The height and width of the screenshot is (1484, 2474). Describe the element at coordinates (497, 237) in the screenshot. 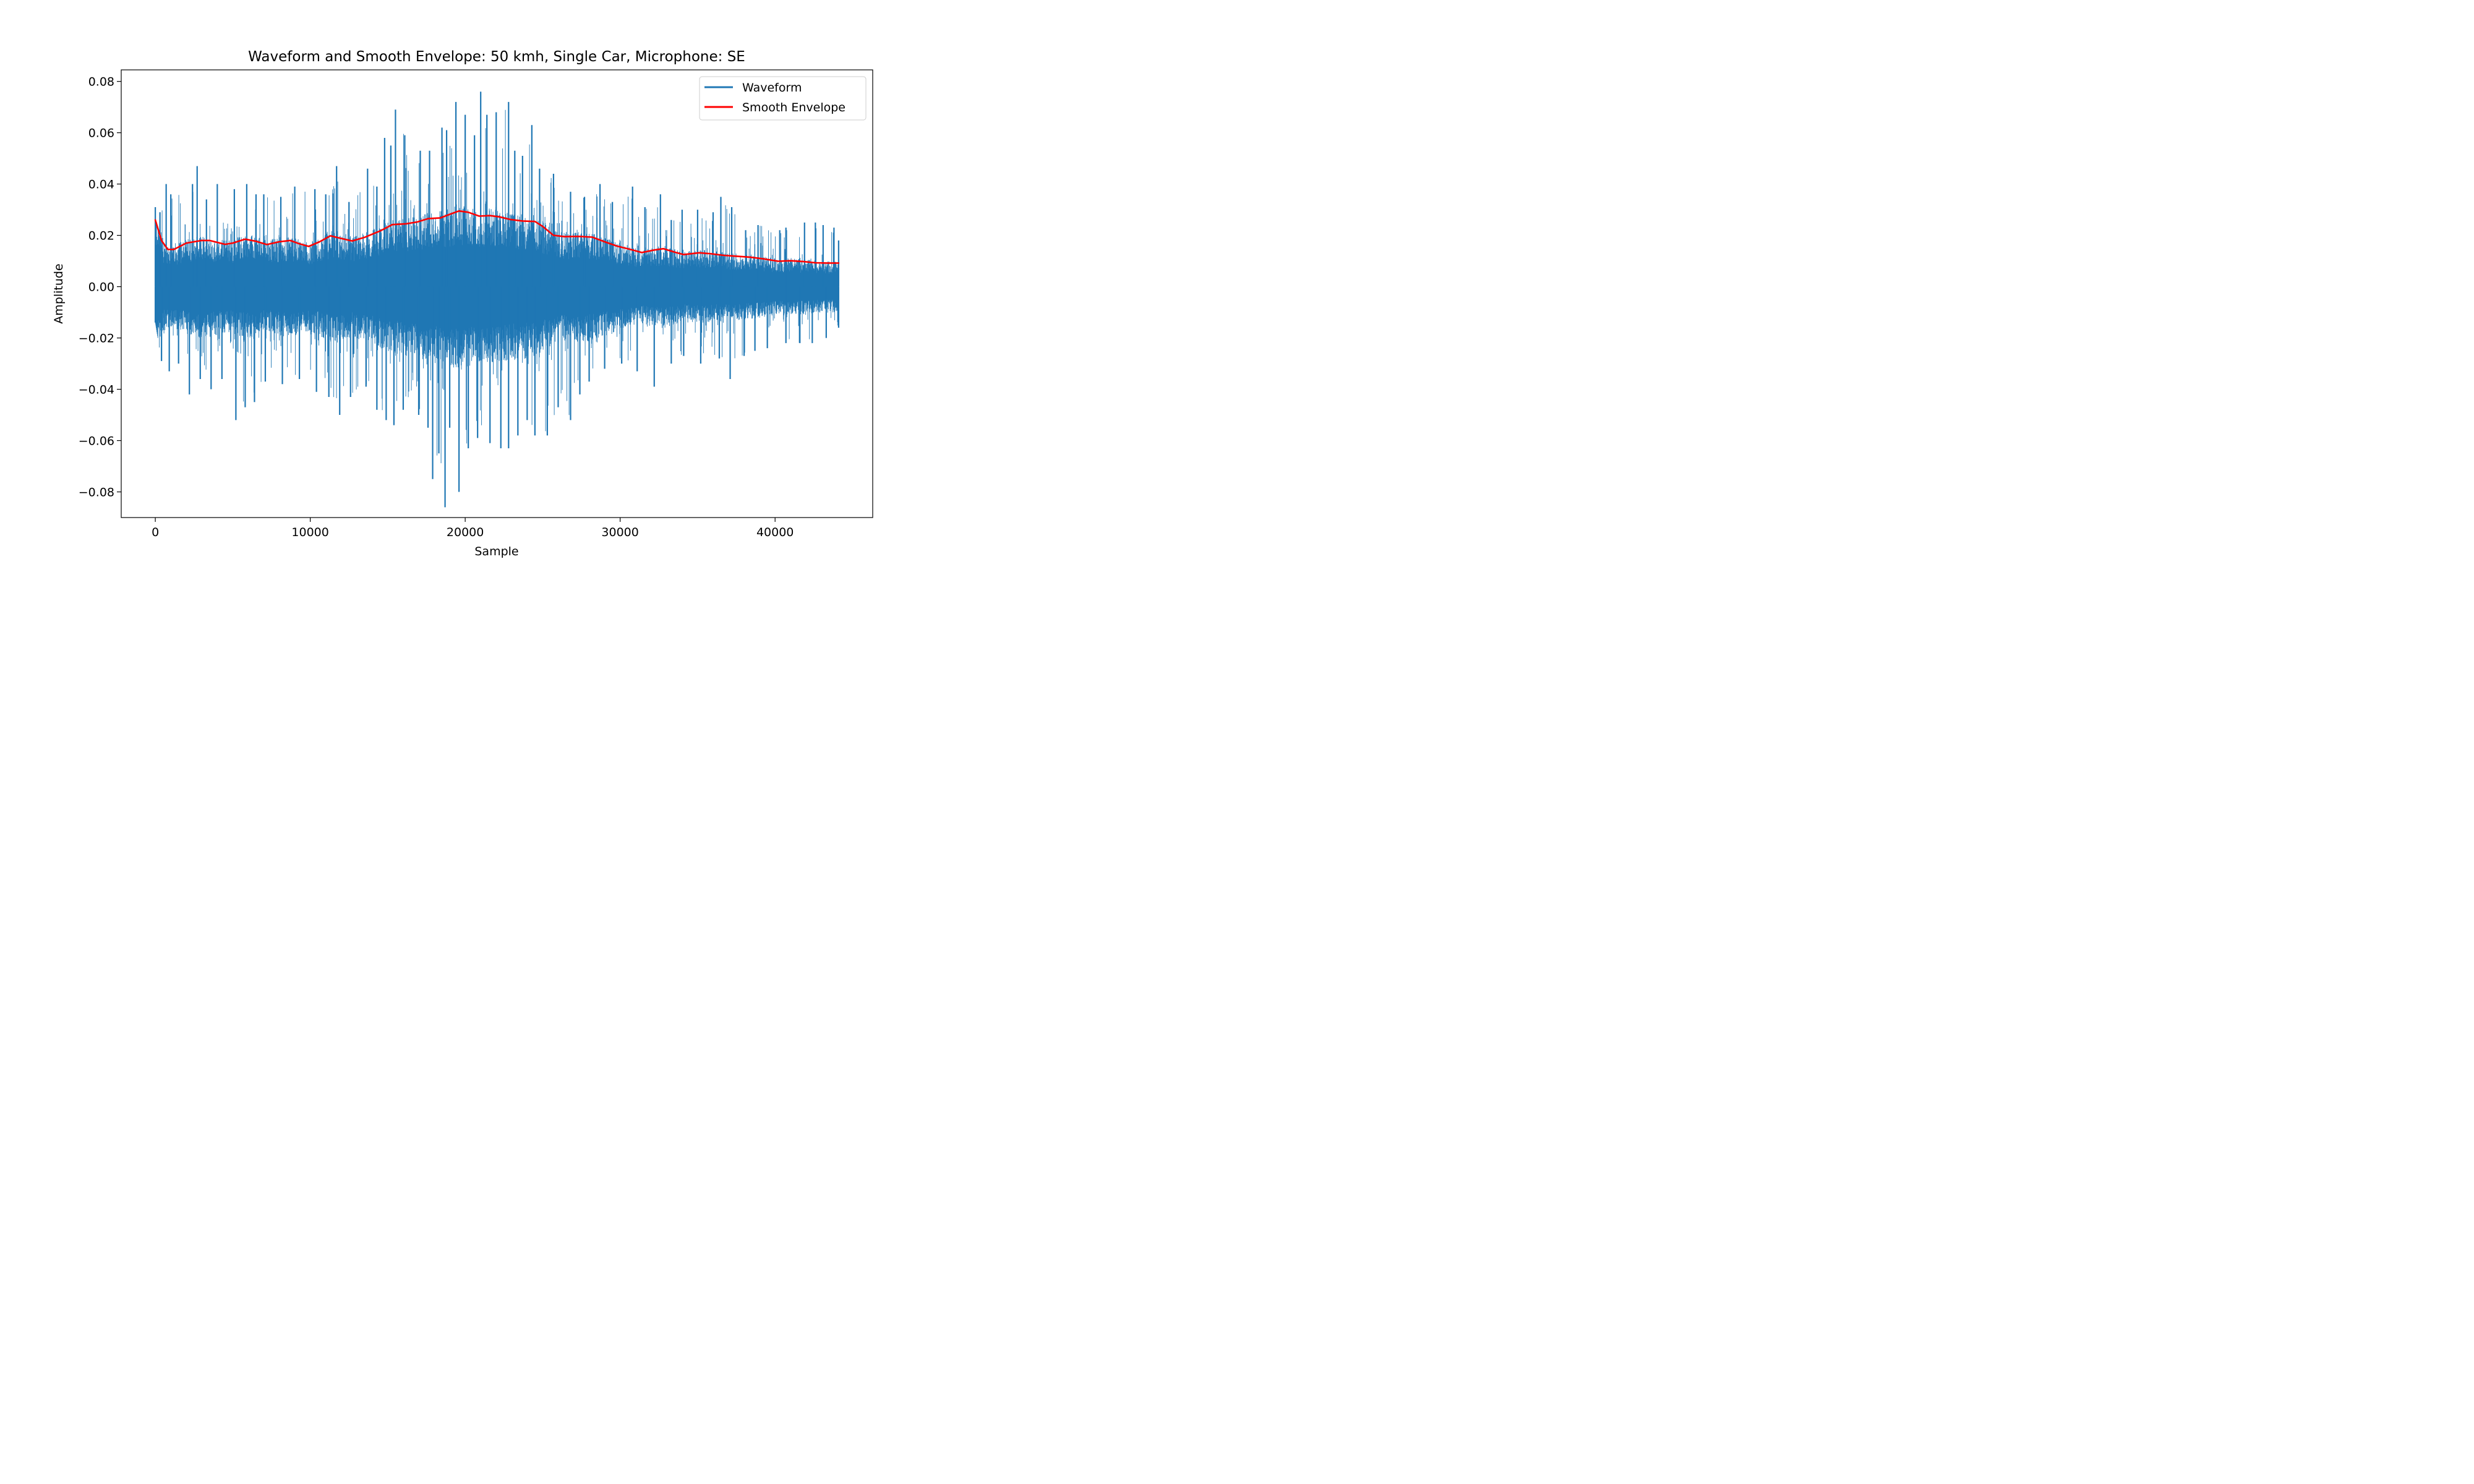

I see `smooth-envelope-line` at that location.